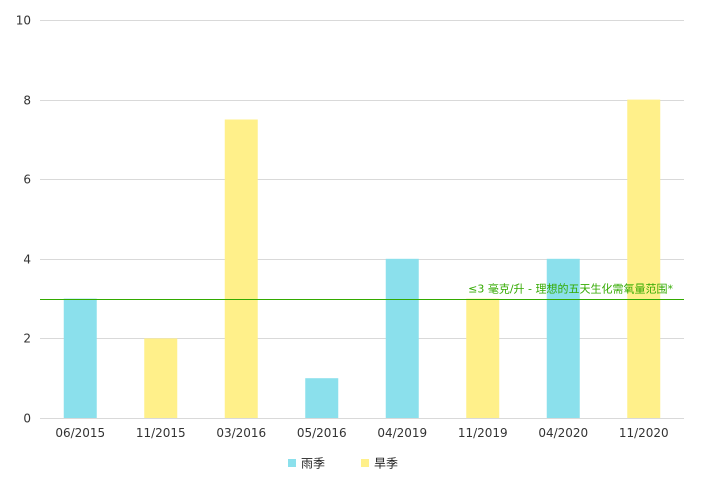 The image size is (702, 498). What do you see at coordinates (322, 398) in the screenshot?
I see `bar-05/2016` at bounding box center [322, 398].